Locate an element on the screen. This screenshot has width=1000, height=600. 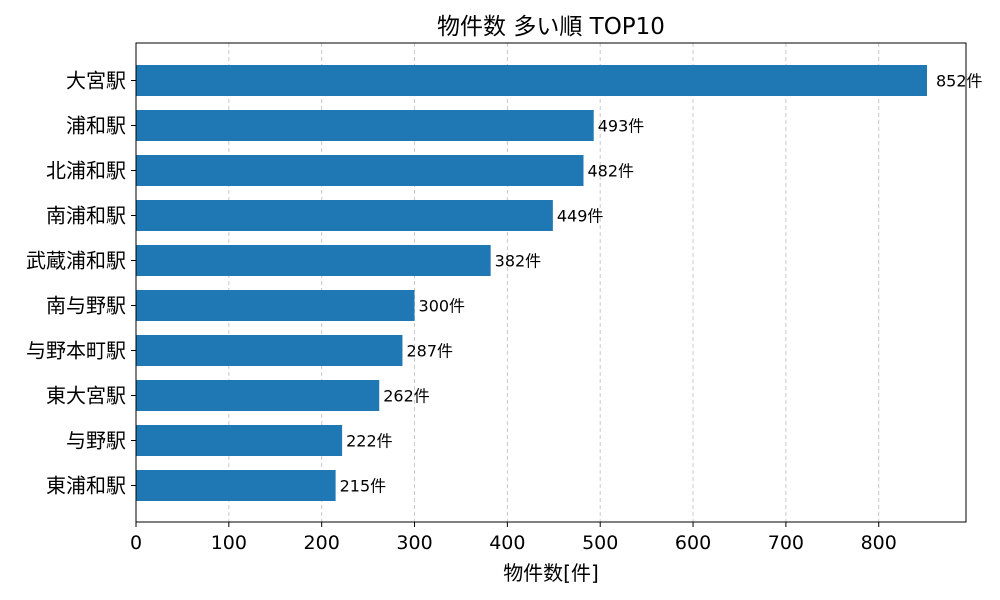
chart-title: 物件数 多い順 TOP10 is located at coordinates (551, 27).